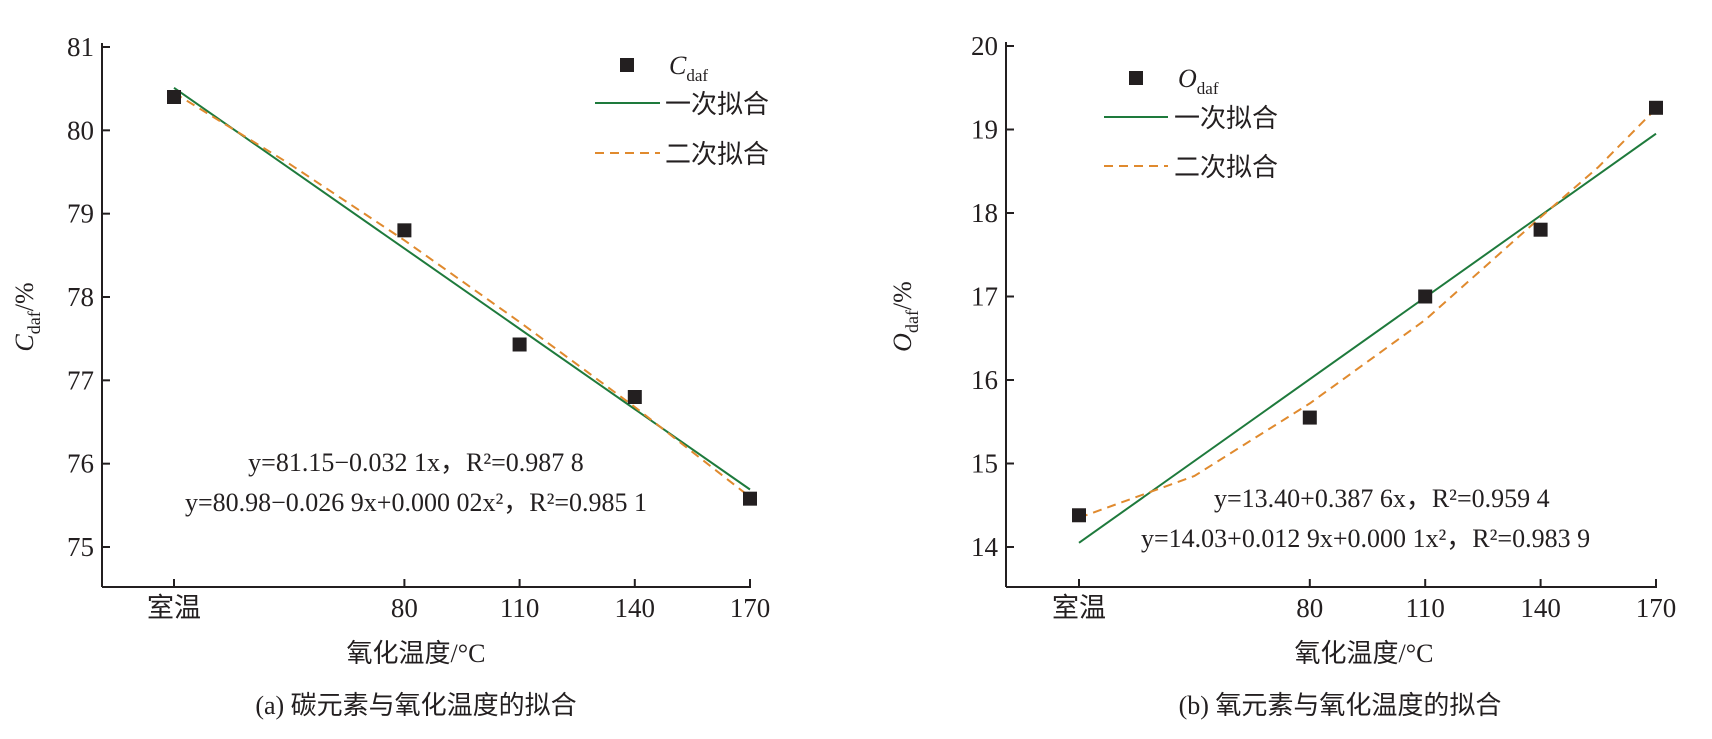  Describe the element at coordinates (984, 464) in the screenshot. I see `y-tick-label: 15` at that location.